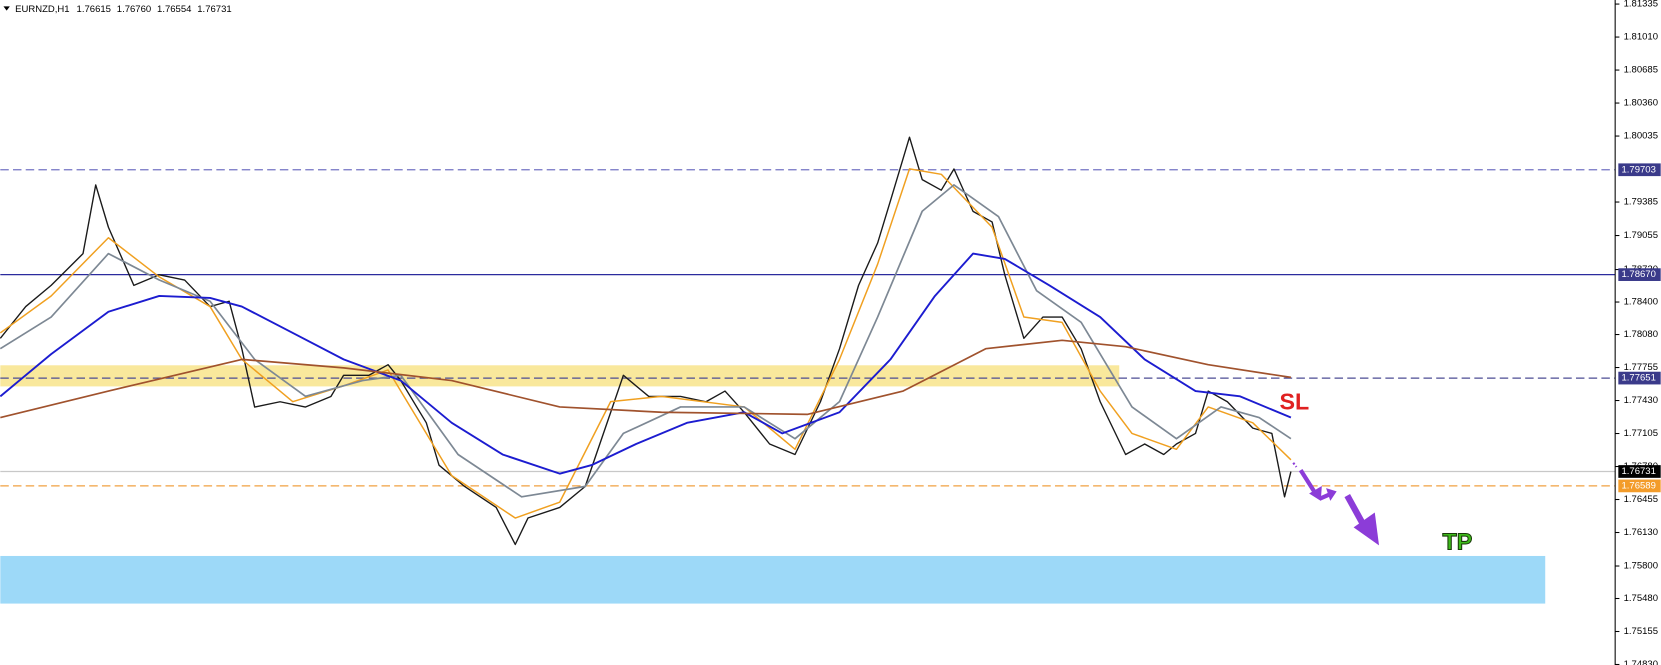 This screenshot has height=665, width=1661. I want to click on y-tick-label: 1.79055, so click(1641, 235).